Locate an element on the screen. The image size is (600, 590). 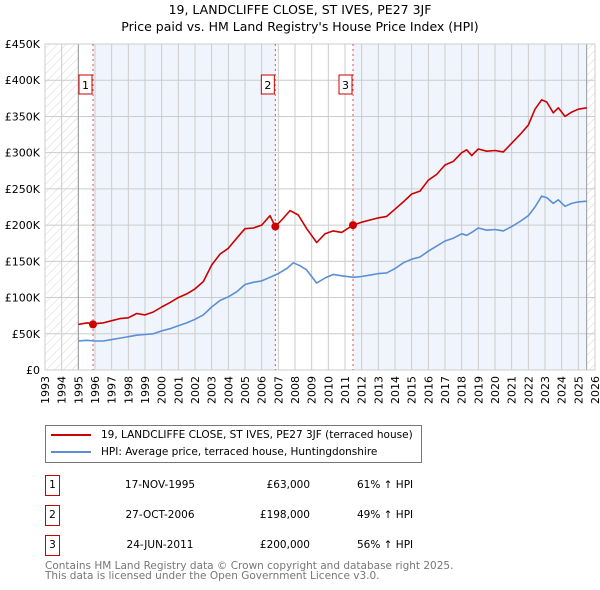
sale-hpi-change: 61% ↑ HPI is located at coordinates (385, 485).